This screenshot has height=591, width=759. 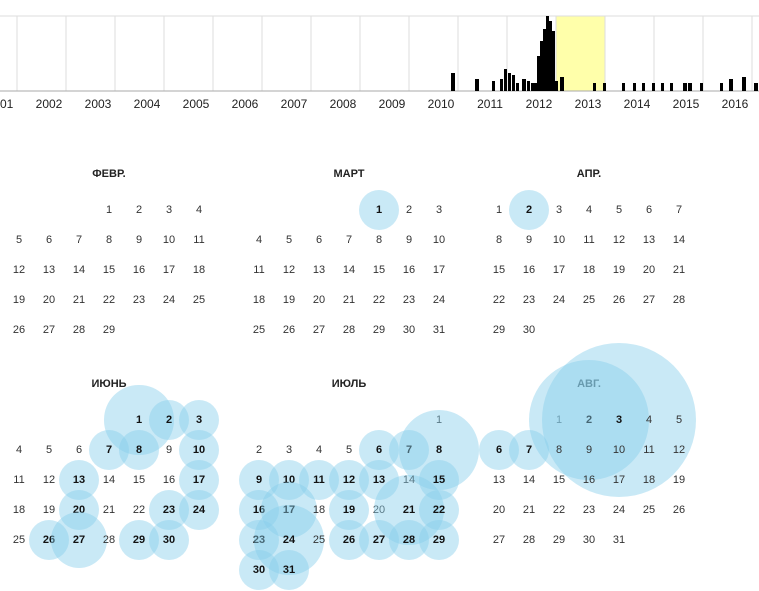 What do you see at coordinates (343, 104) in the screenshot?
I see `year-label-2008: 2008` at bounding box center [343, 104].